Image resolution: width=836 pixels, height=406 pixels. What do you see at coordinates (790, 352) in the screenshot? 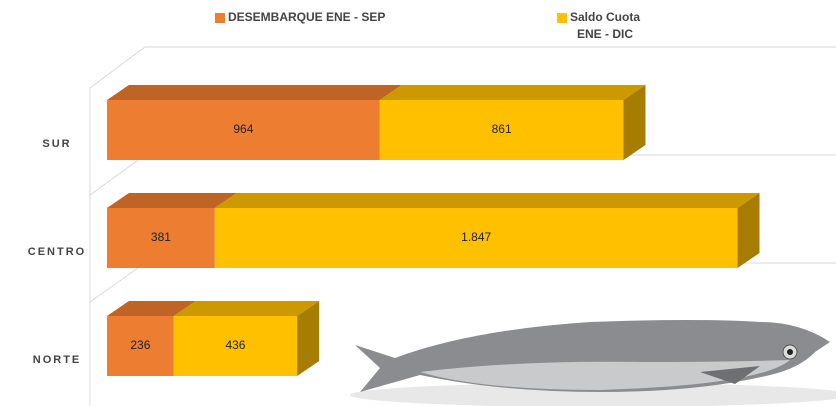
I see `fish-pupil` at bounding box center [790, 352].